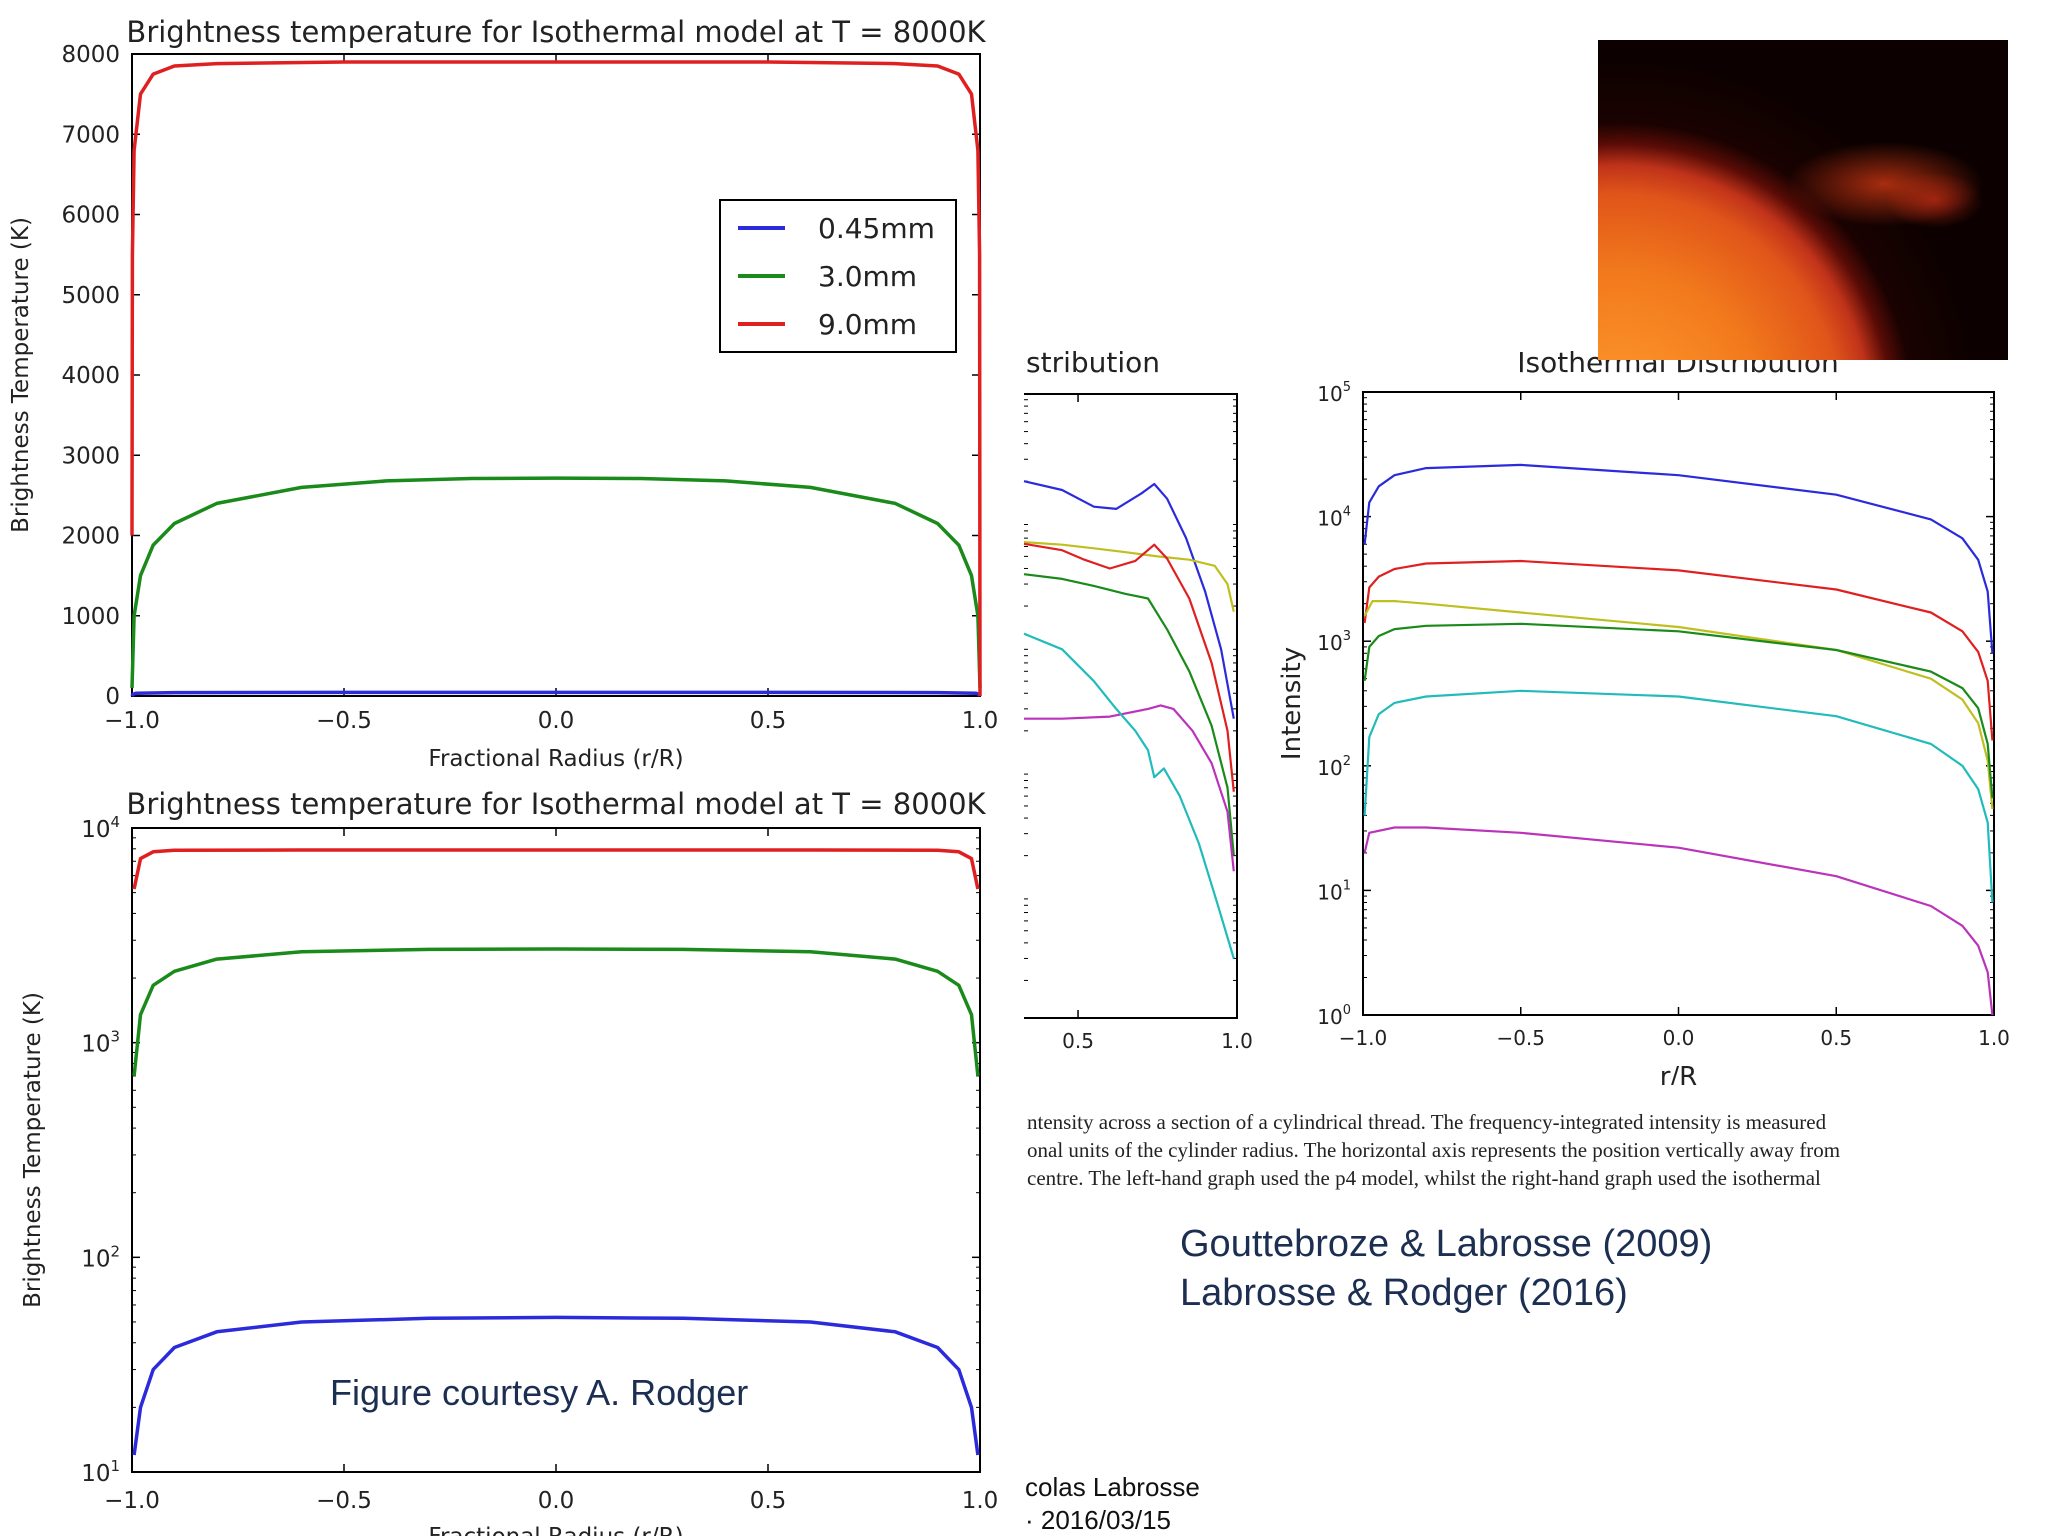 The height and width of the screenshot is (1537, 2048). I want to click on legend-label: 0.45mm, so click(876, 228).